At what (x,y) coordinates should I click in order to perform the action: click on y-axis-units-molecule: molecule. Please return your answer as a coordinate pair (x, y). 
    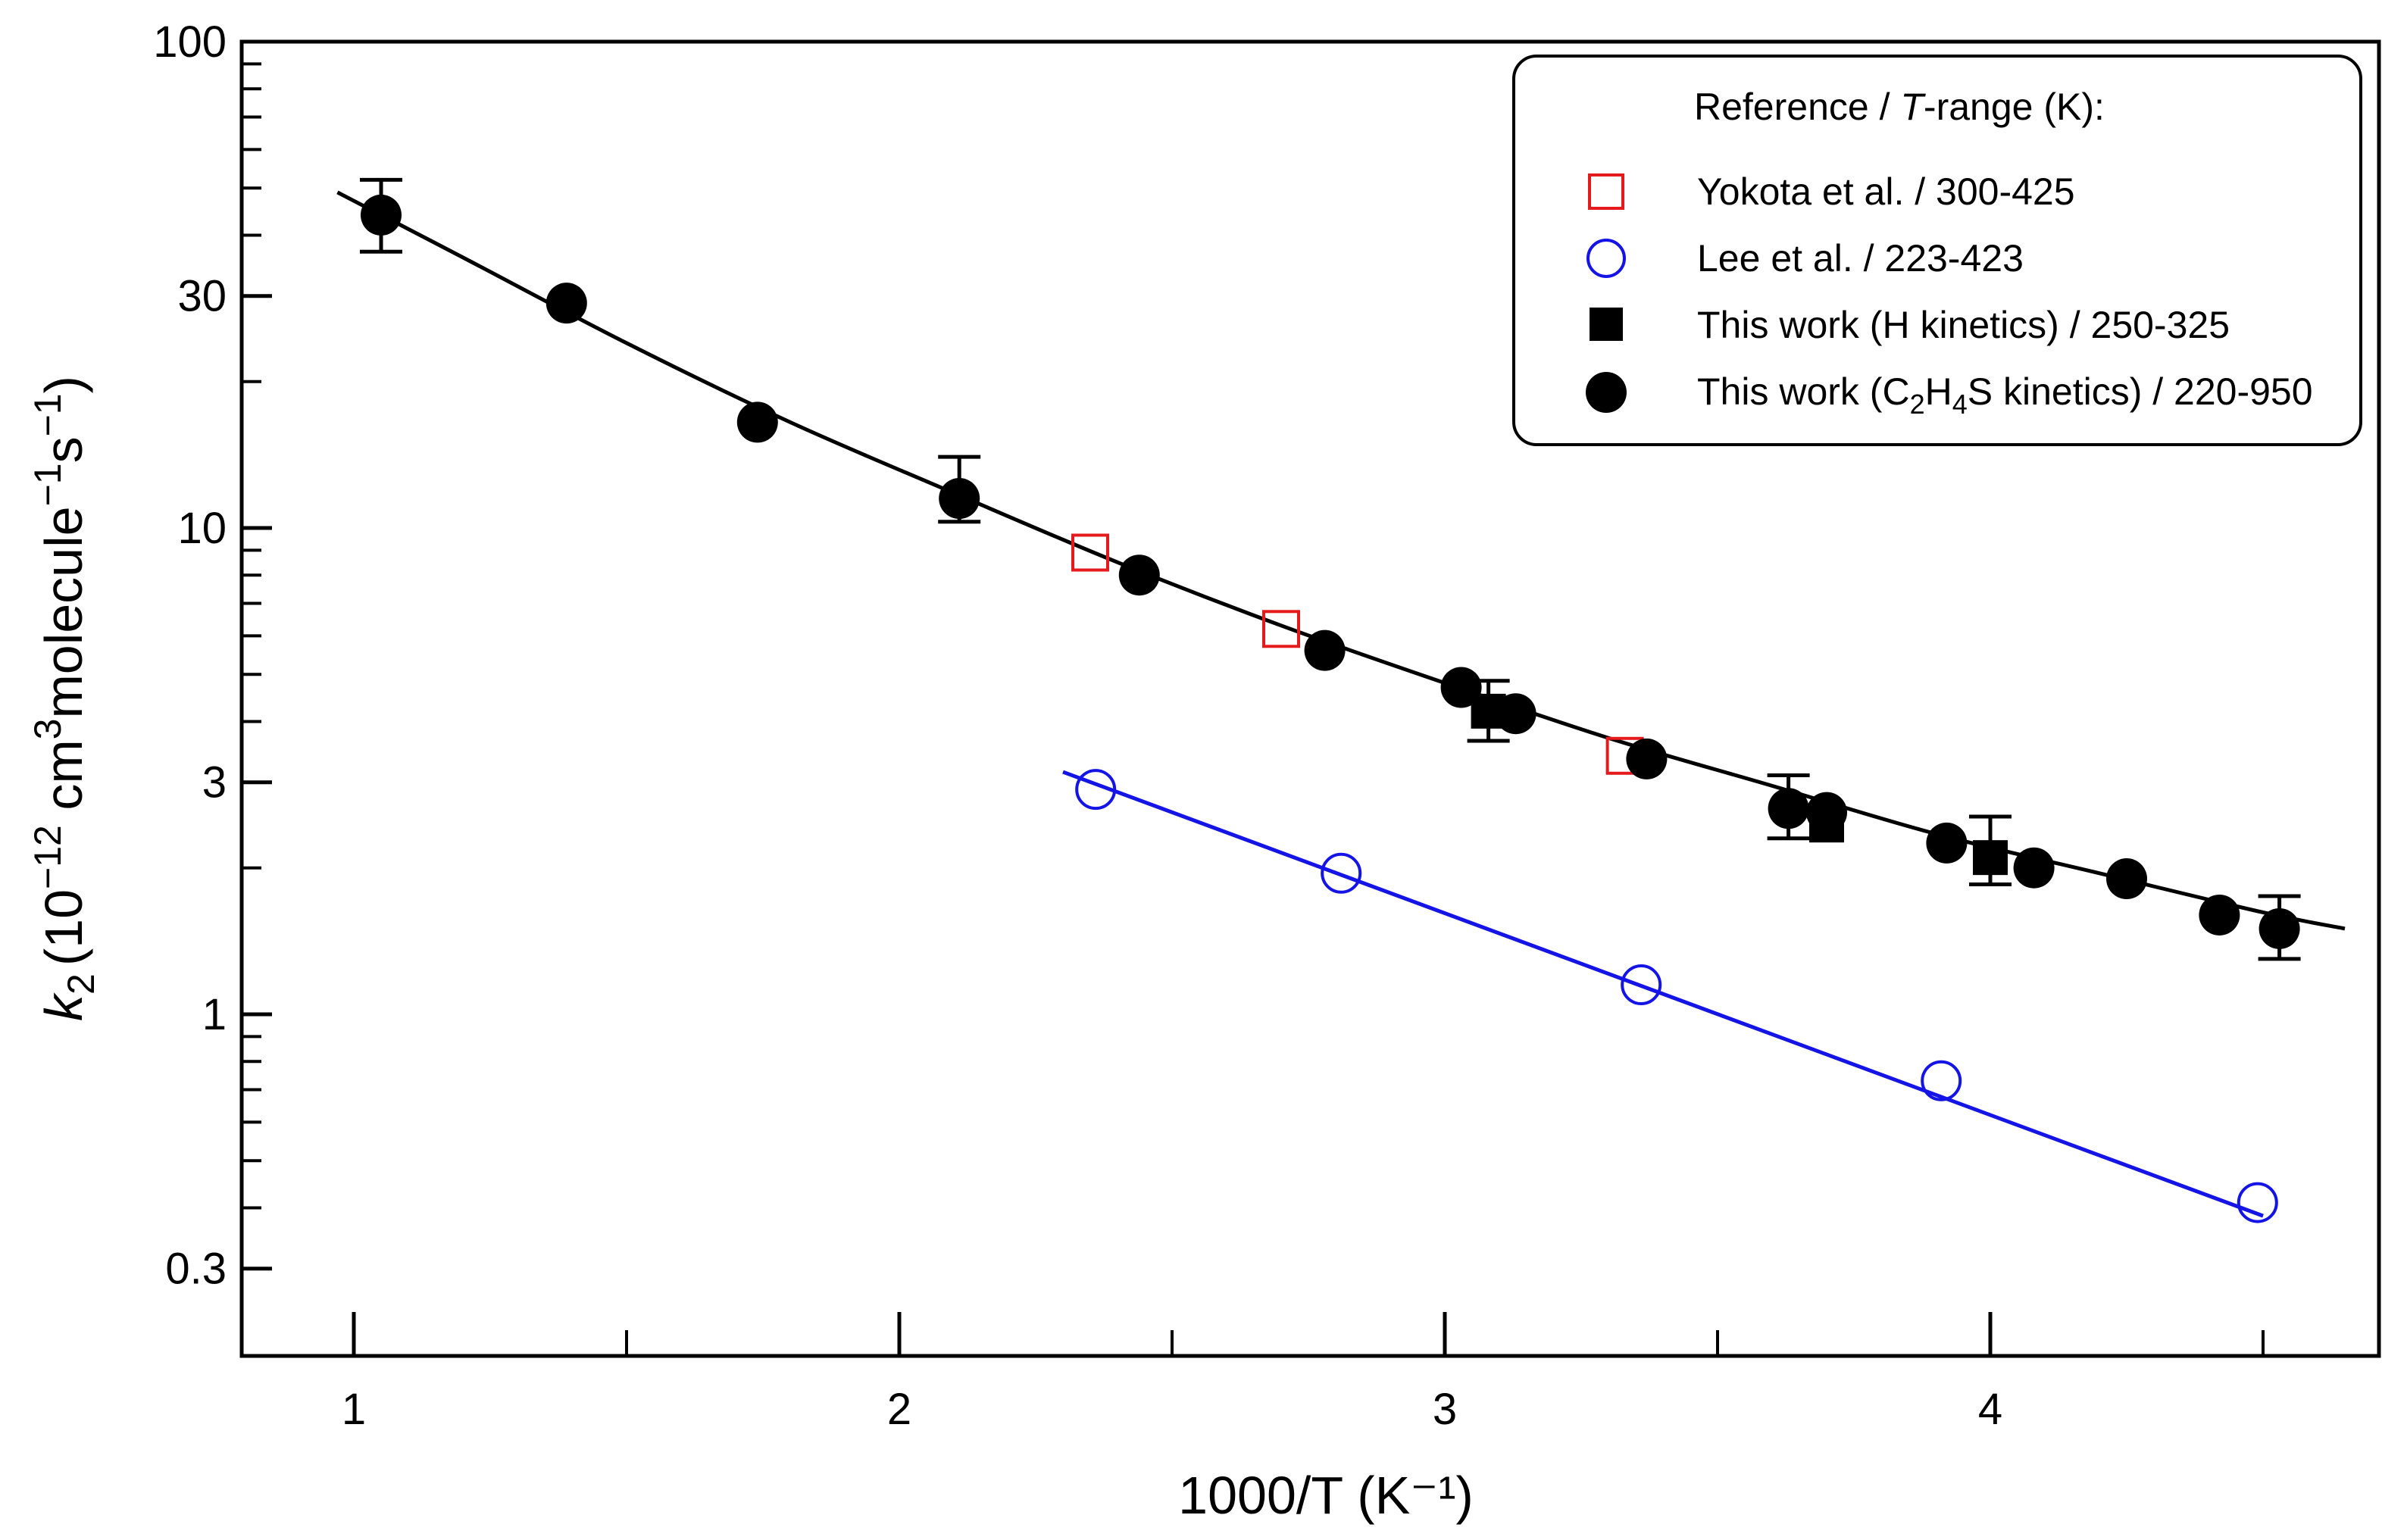
    Looking at the image, I should click on (63, 612).